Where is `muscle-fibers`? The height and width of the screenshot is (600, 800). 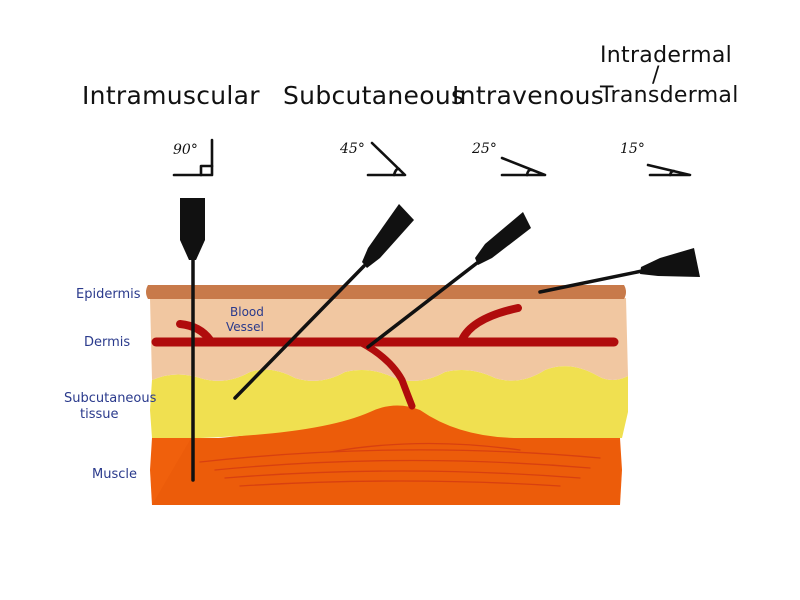
muscle-fibers is located at coordinates (400, 464).